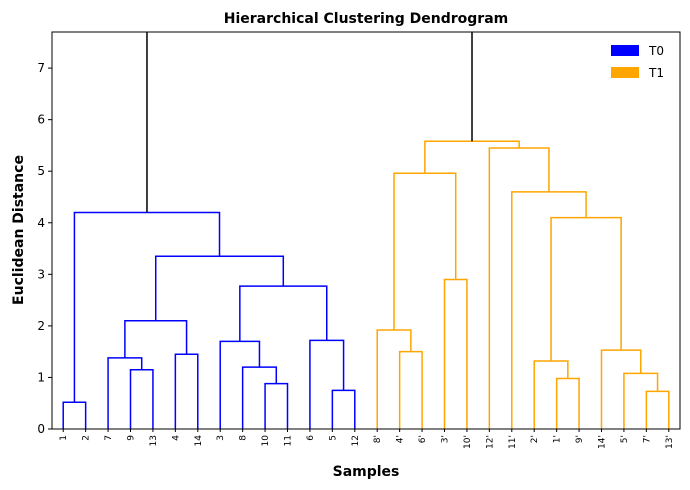  I want to click on x-axis-label: Samples, so click(366, 472).